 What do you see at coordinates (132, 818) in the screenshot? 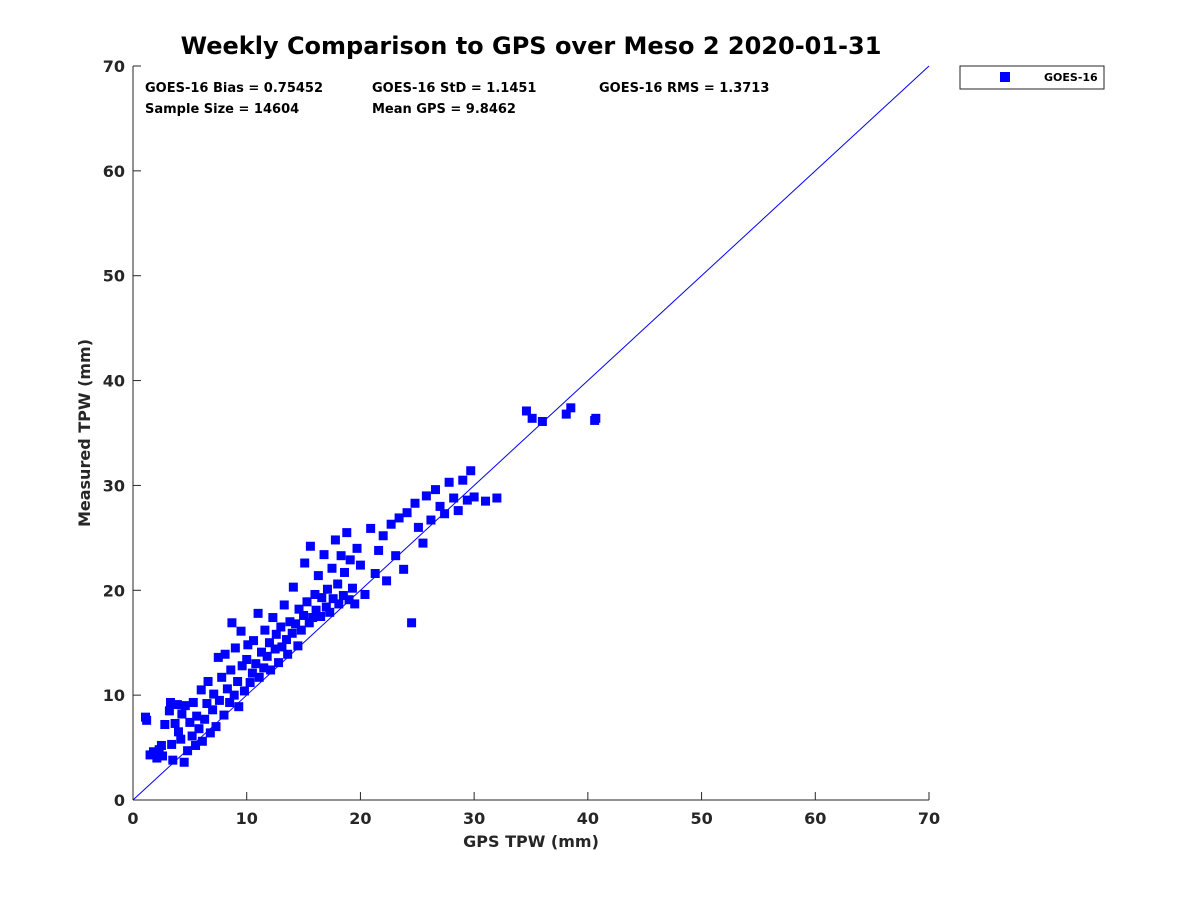
I see `x-tick-label: 0` at bounding box center [132, 818].